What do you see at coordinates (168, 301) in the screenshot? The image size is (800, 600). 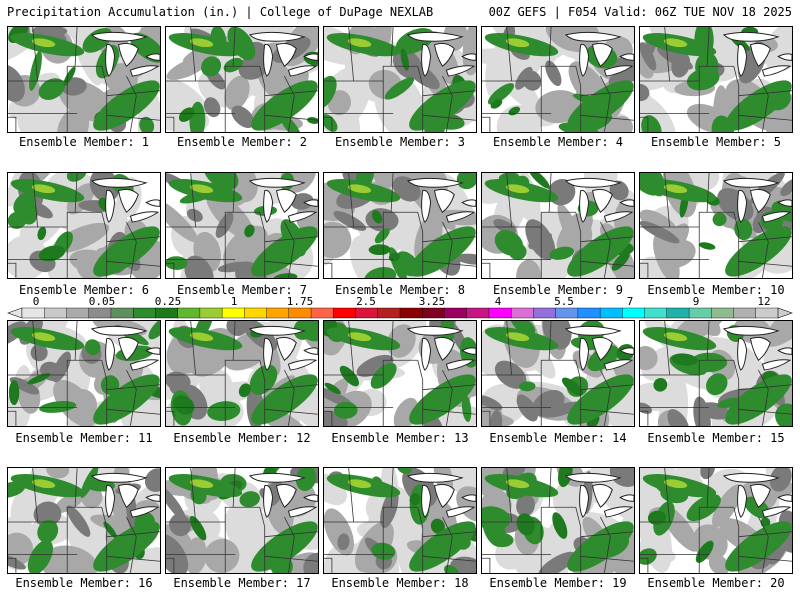 I see `colorbar-tick-label: 0.25` at bounding box center [168, 301].